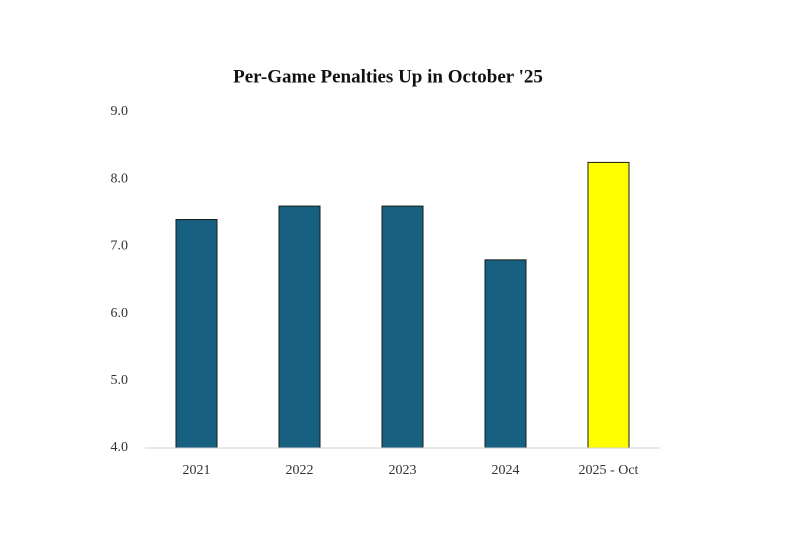 The height and width of the screenshot is (533, 800). What do you see at coordinates (120, 111) in the screenshot?
I see `y-tick-label: 9.0` at bounding box center [120, 111].